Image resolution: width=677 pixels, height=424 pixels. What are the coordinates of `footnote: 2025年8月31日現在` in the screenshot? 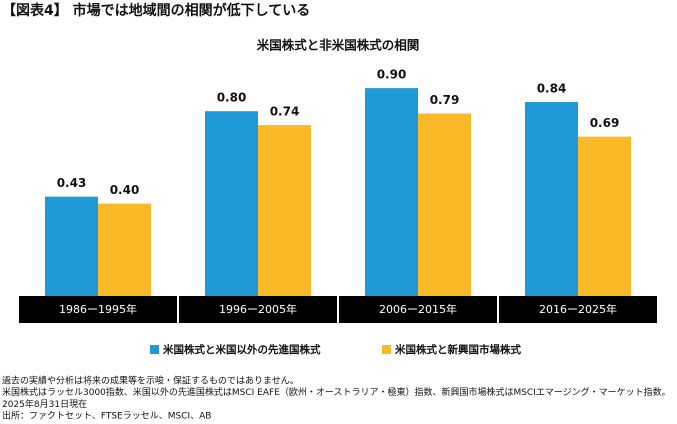 It's located at (44, 404).